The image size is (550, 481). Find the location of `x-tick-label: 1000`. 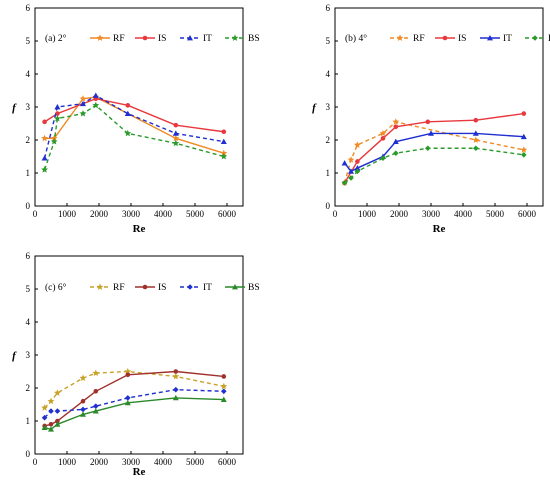

x-tick-label: 1000 is located at coordinates (367, 214).